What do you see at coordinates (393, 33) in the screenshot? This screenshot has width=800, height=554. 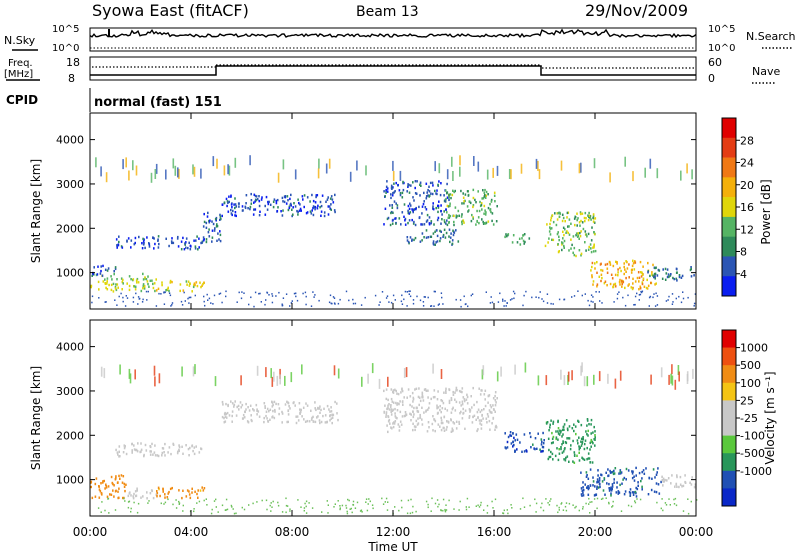 I see `nsky-line` at bounding box center [393, 33].